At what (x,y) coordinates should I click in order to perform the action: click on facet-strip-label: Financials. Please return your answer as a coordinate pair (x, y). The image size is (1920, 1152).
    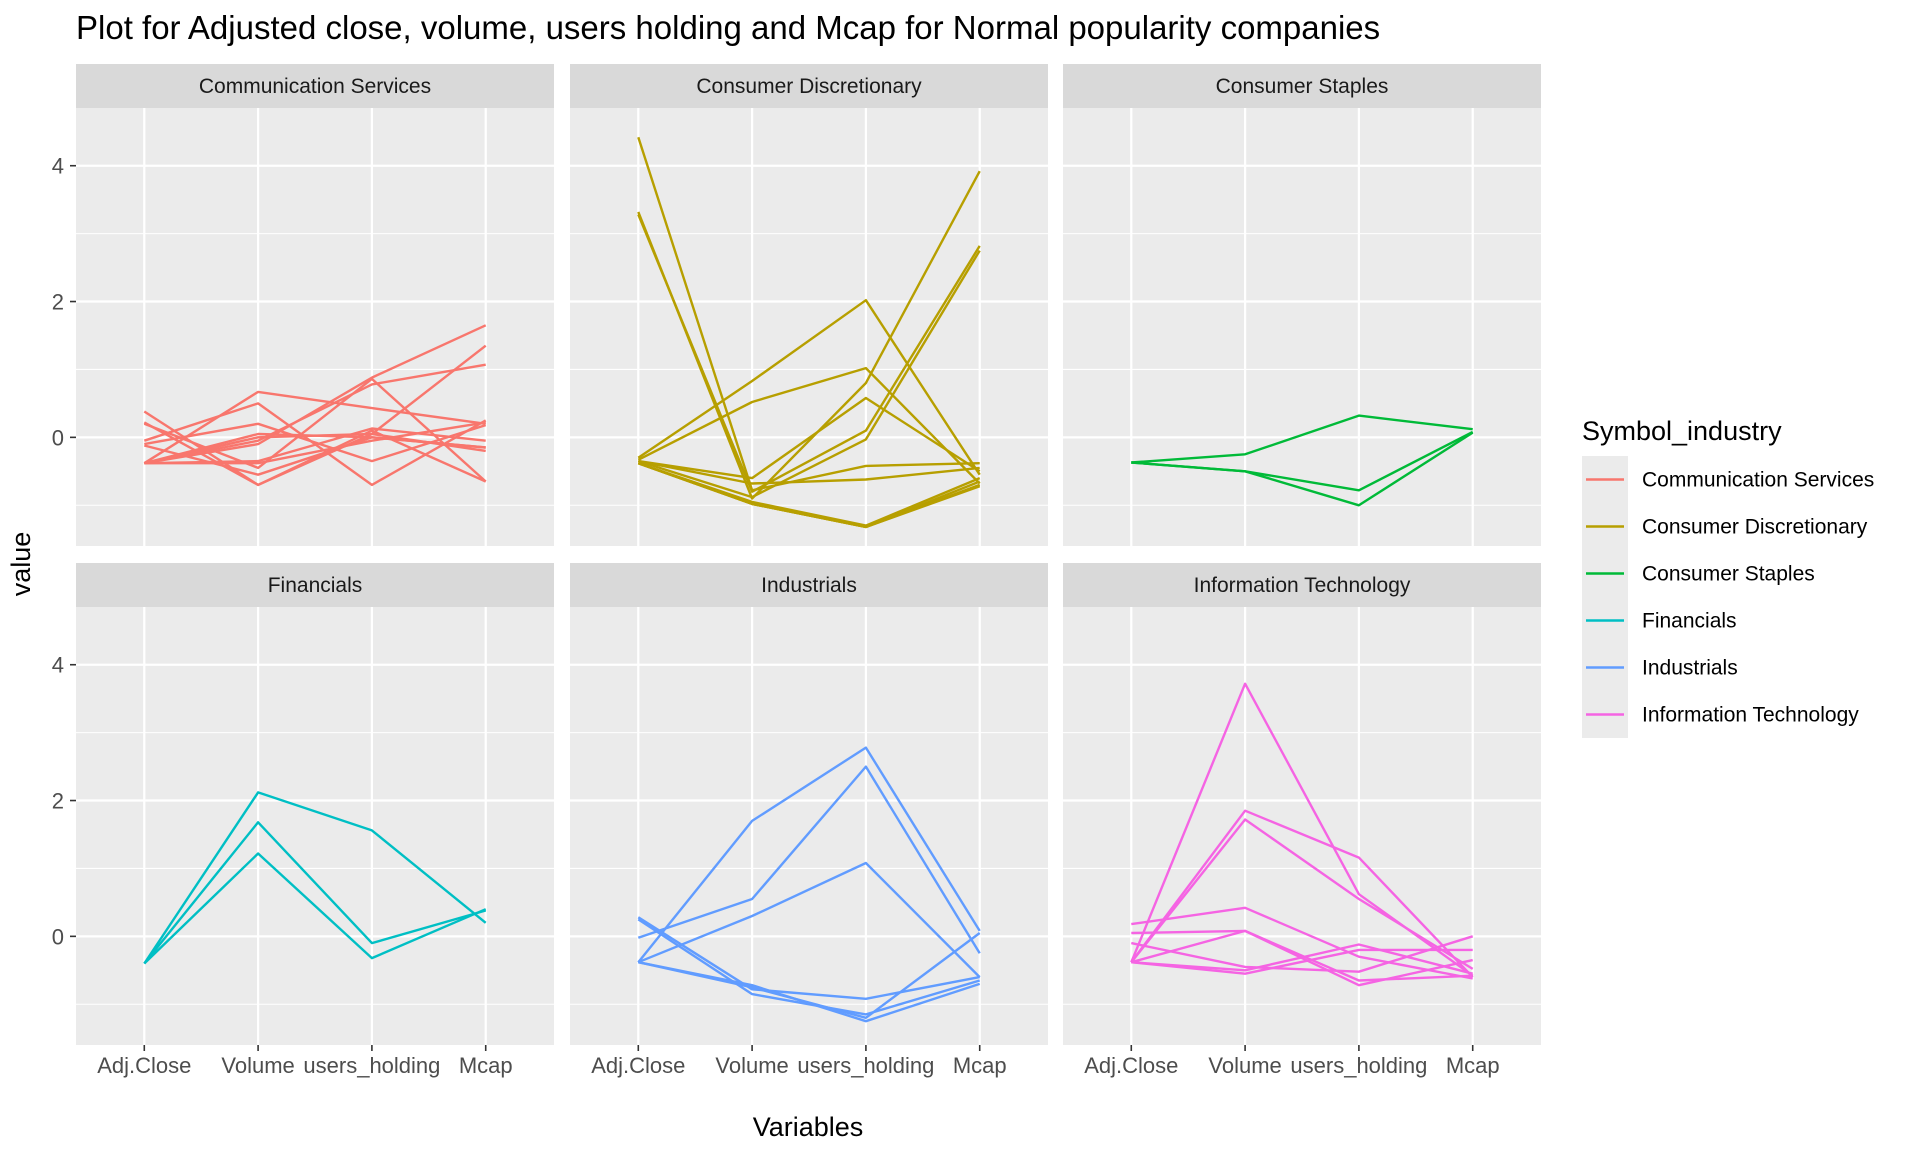
    Looking at the image, I should click on (315, 585).